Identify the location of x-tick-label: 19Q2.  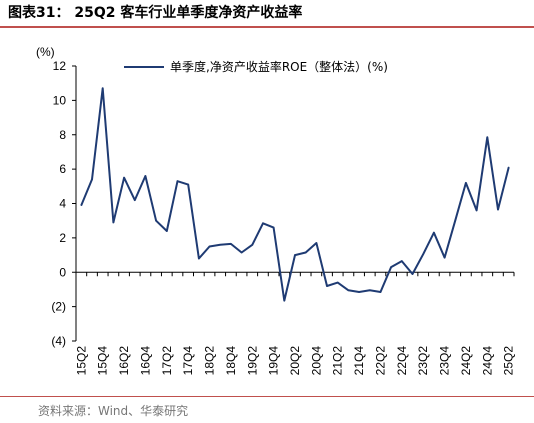
(252, 361).